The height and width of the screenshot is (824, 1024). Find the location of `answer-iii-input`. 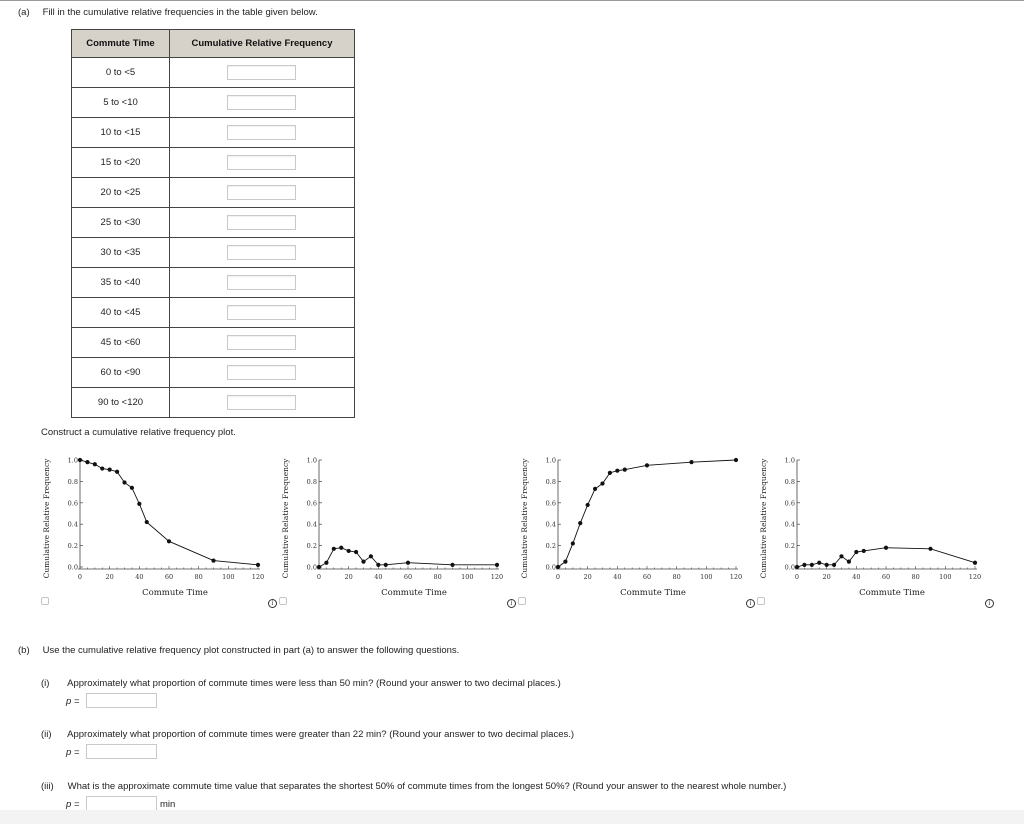

answer-iii-input is located at coordinates (121, 803).